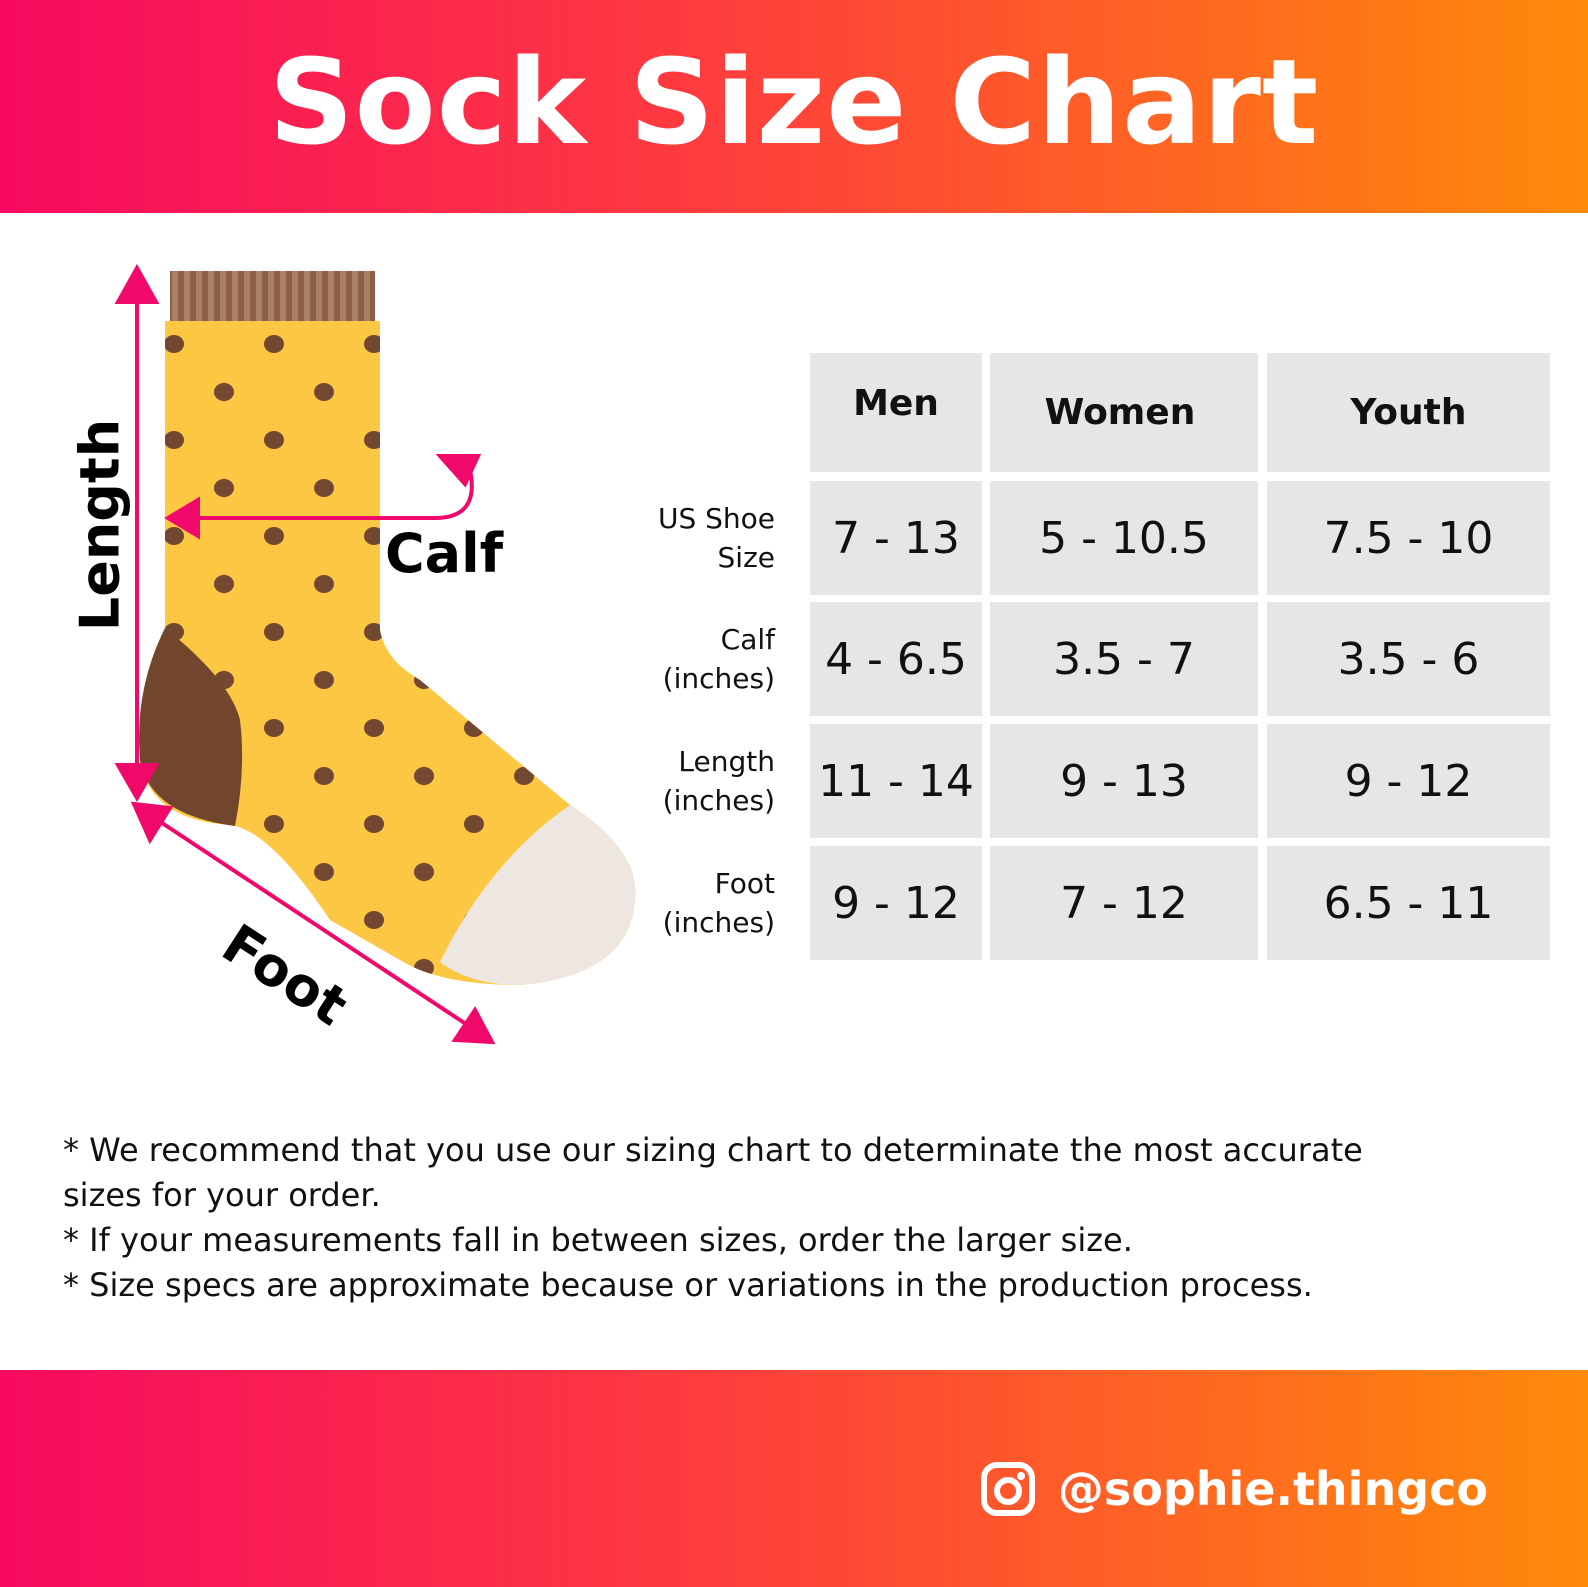 The image size is (1588, 1587). Describe the element at coordinates (1124, 659) in the screenshot. I see `table-cell: 3.5 - 7` at that location.